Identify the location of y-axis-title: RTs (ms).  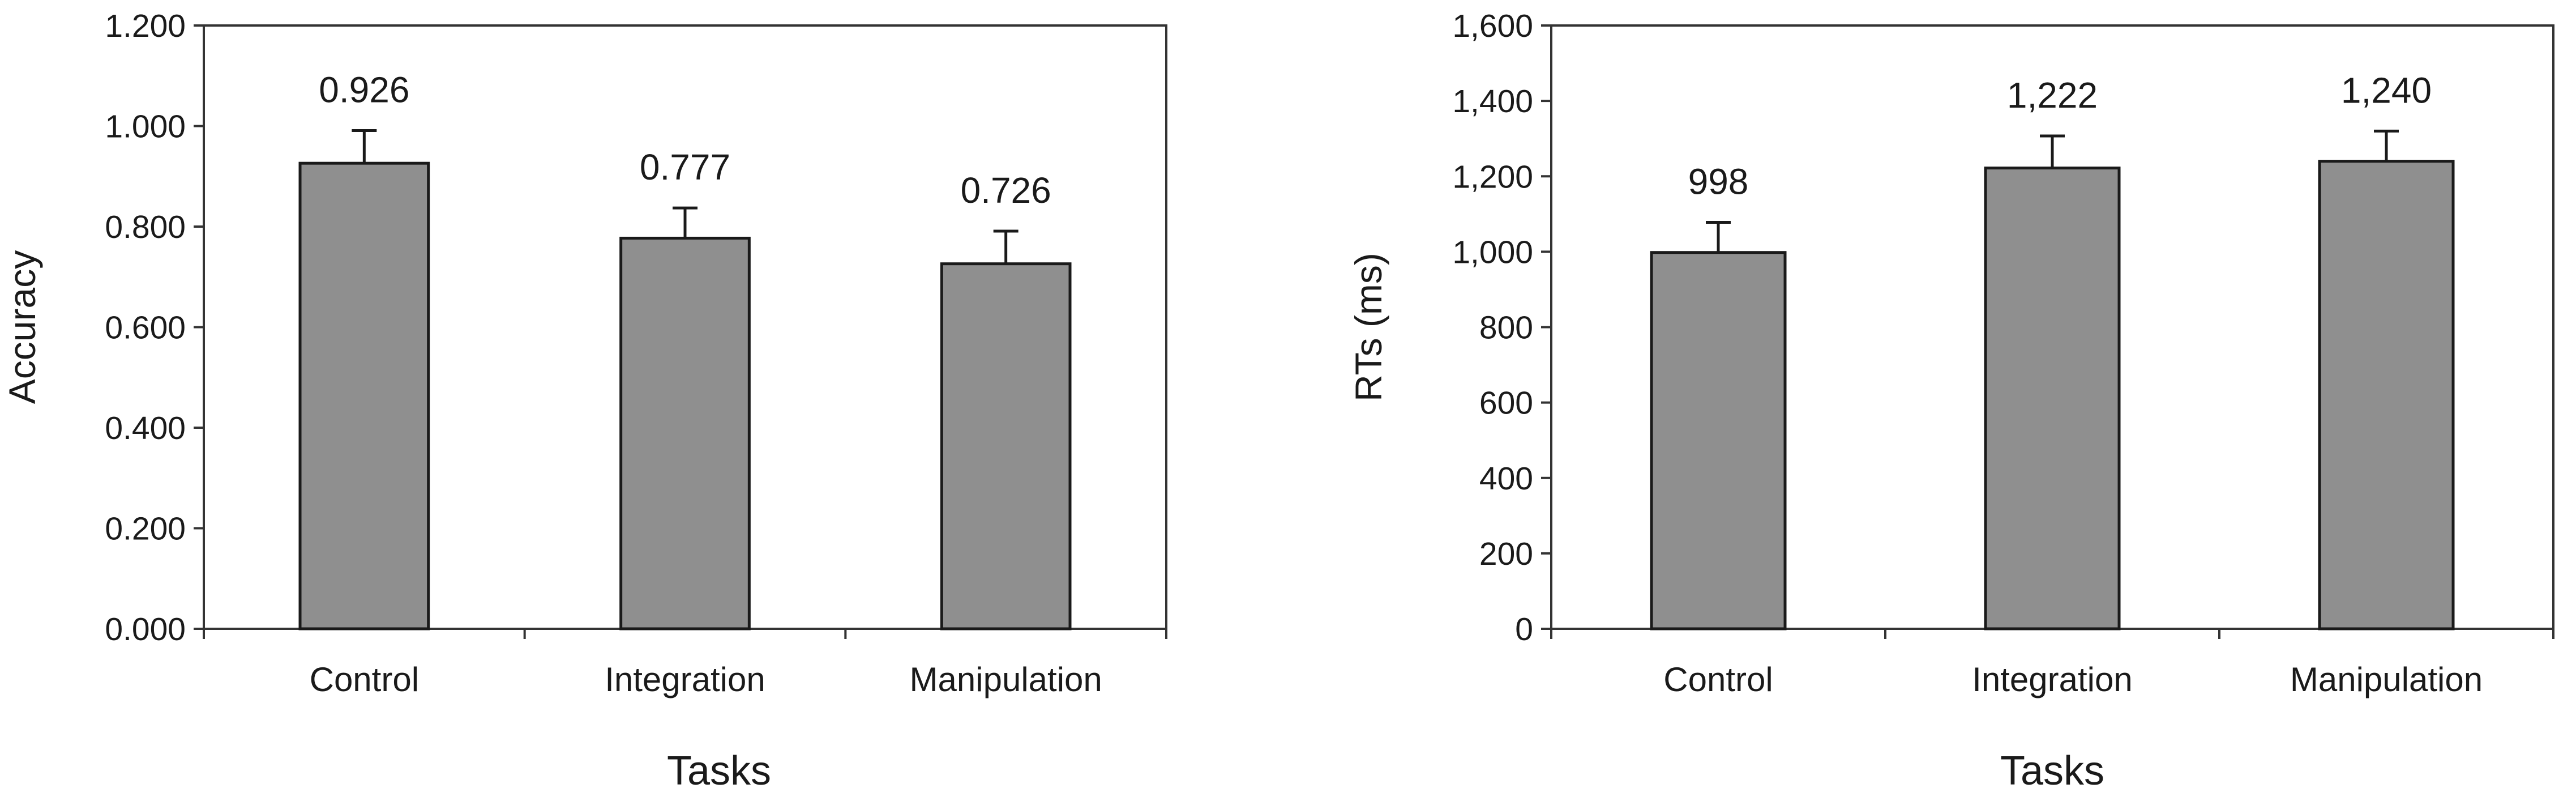
(1368, 328).